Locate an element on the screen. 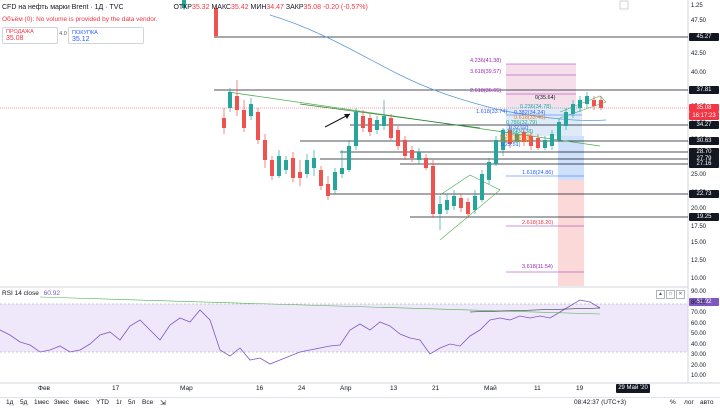 The image size is (720, 409). price-tick: 40.00 is located at coordinates (699, 73).